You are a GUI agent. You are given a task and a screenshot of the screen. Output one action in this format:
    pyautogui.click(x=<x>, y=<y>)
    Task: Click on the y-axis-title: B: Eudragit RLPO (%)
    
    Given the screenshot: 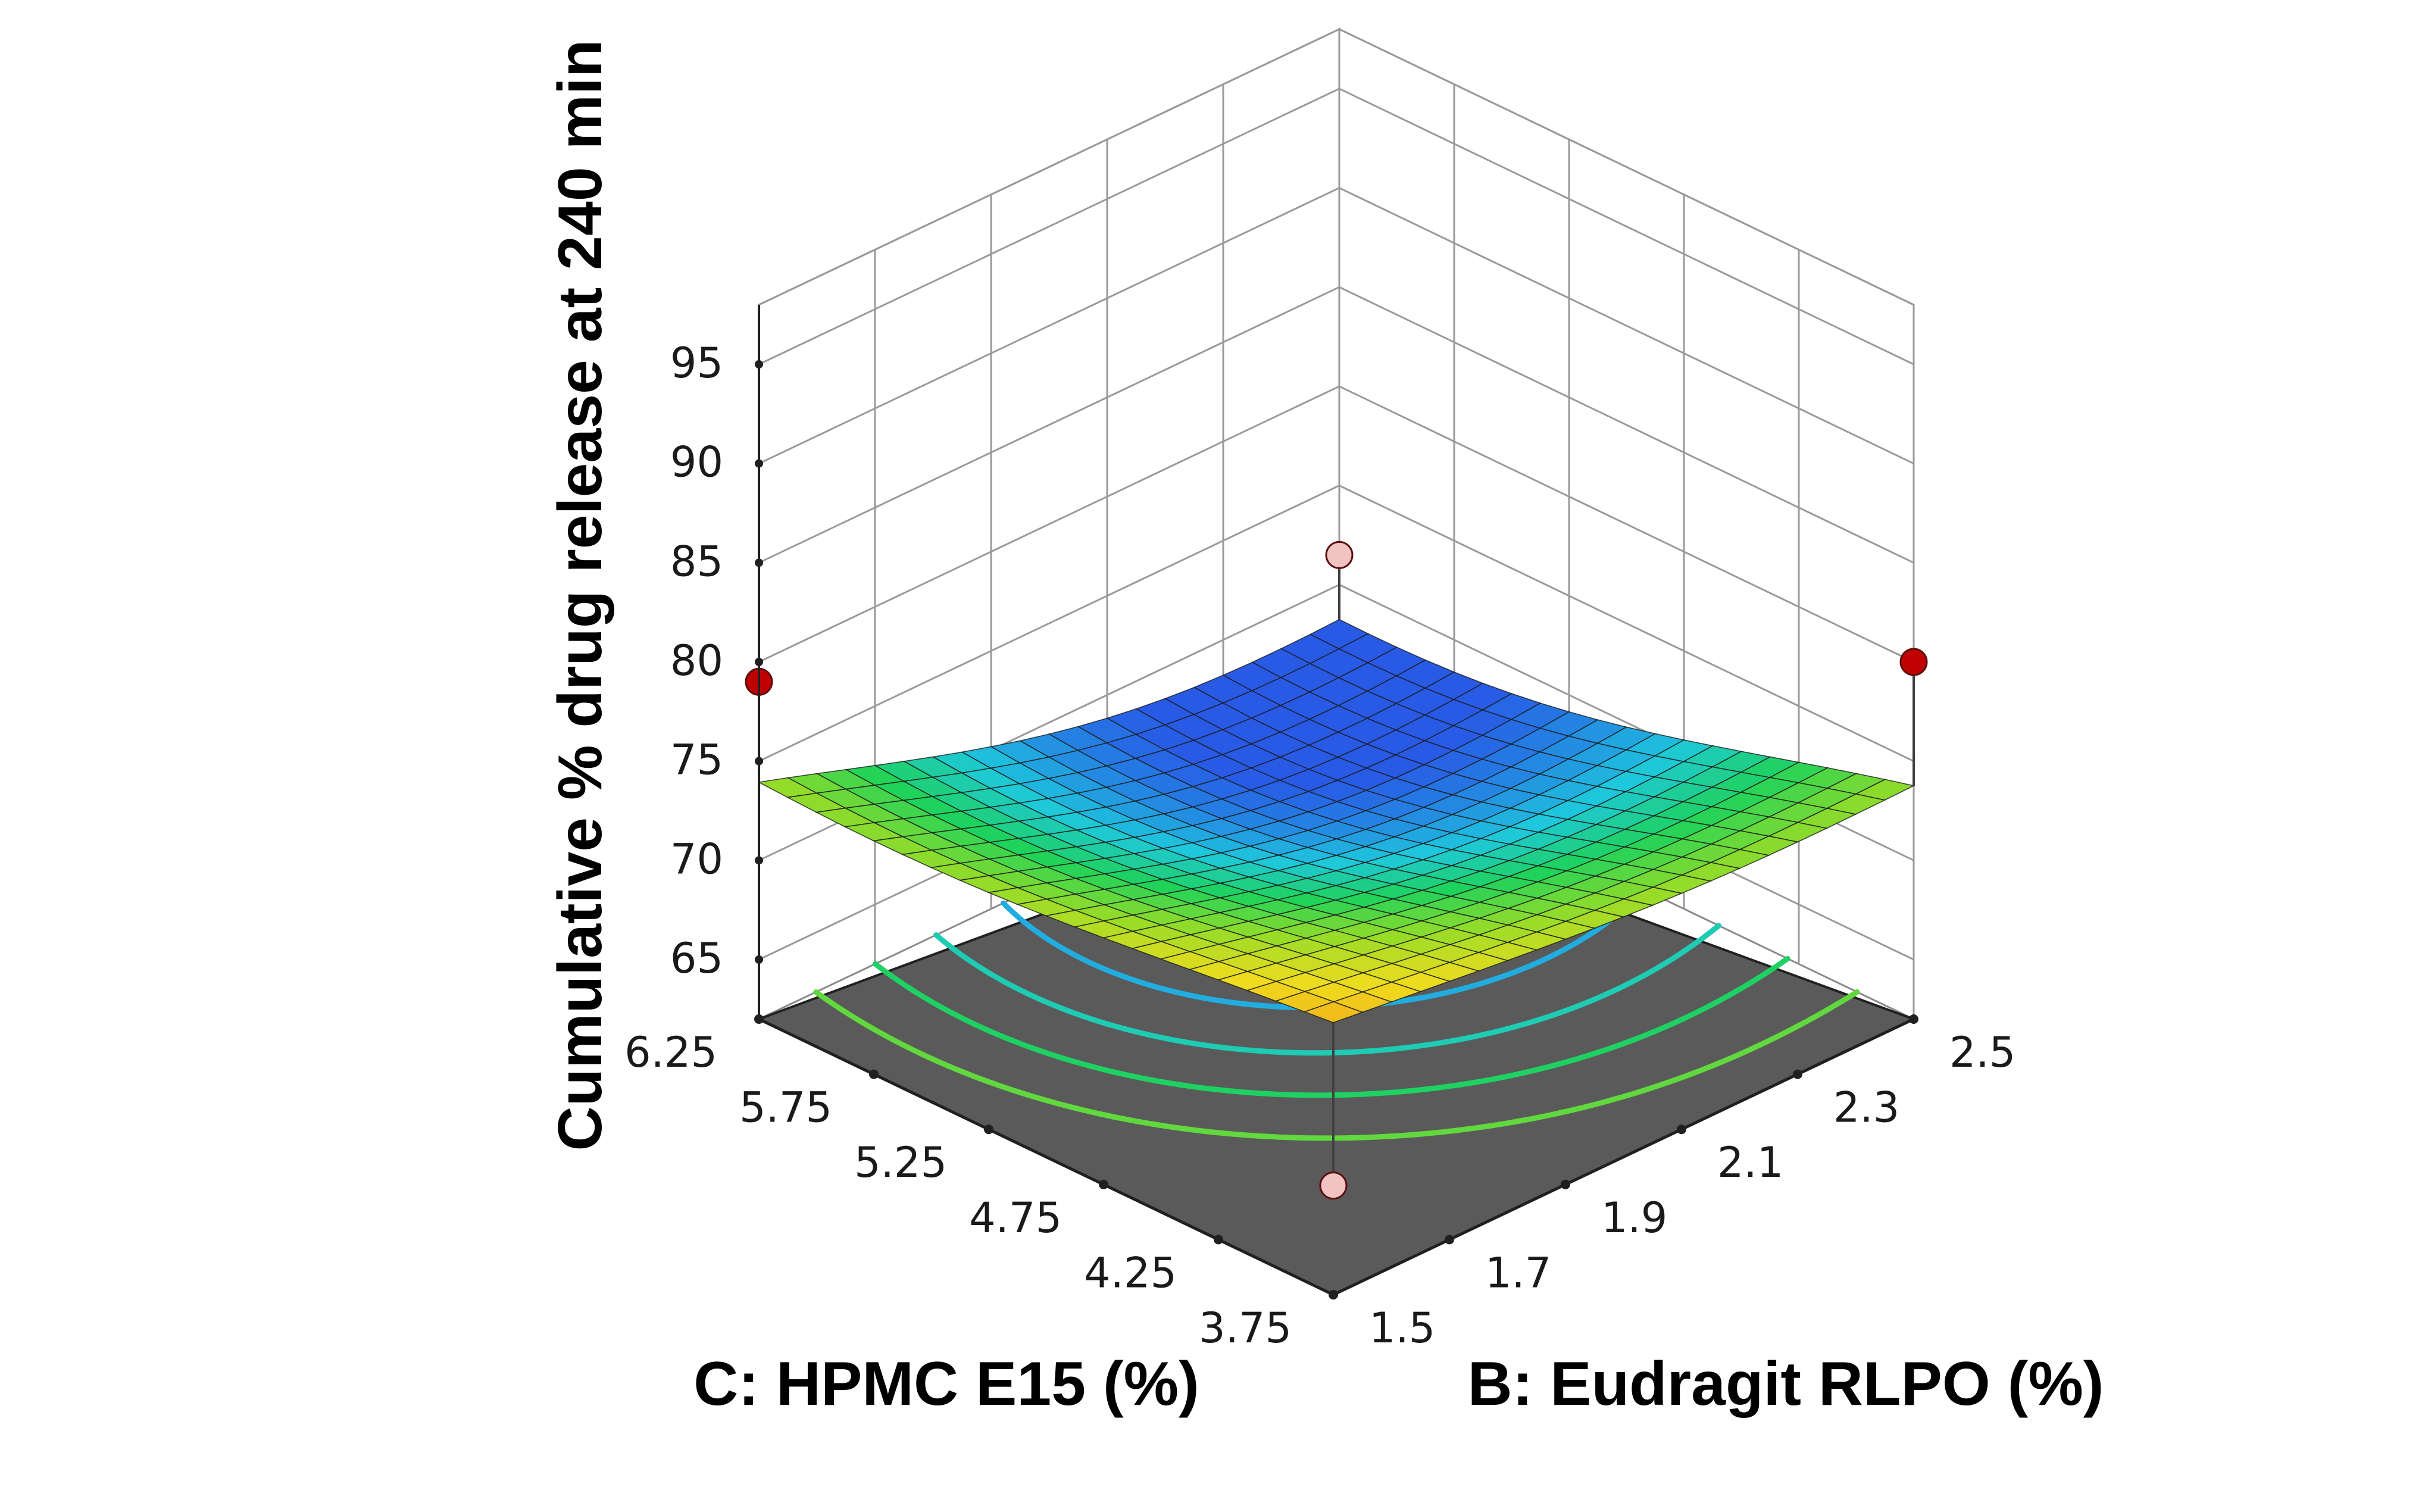 What is the action you would take?
    pyautogui.click(x=1786, y=1384)
    